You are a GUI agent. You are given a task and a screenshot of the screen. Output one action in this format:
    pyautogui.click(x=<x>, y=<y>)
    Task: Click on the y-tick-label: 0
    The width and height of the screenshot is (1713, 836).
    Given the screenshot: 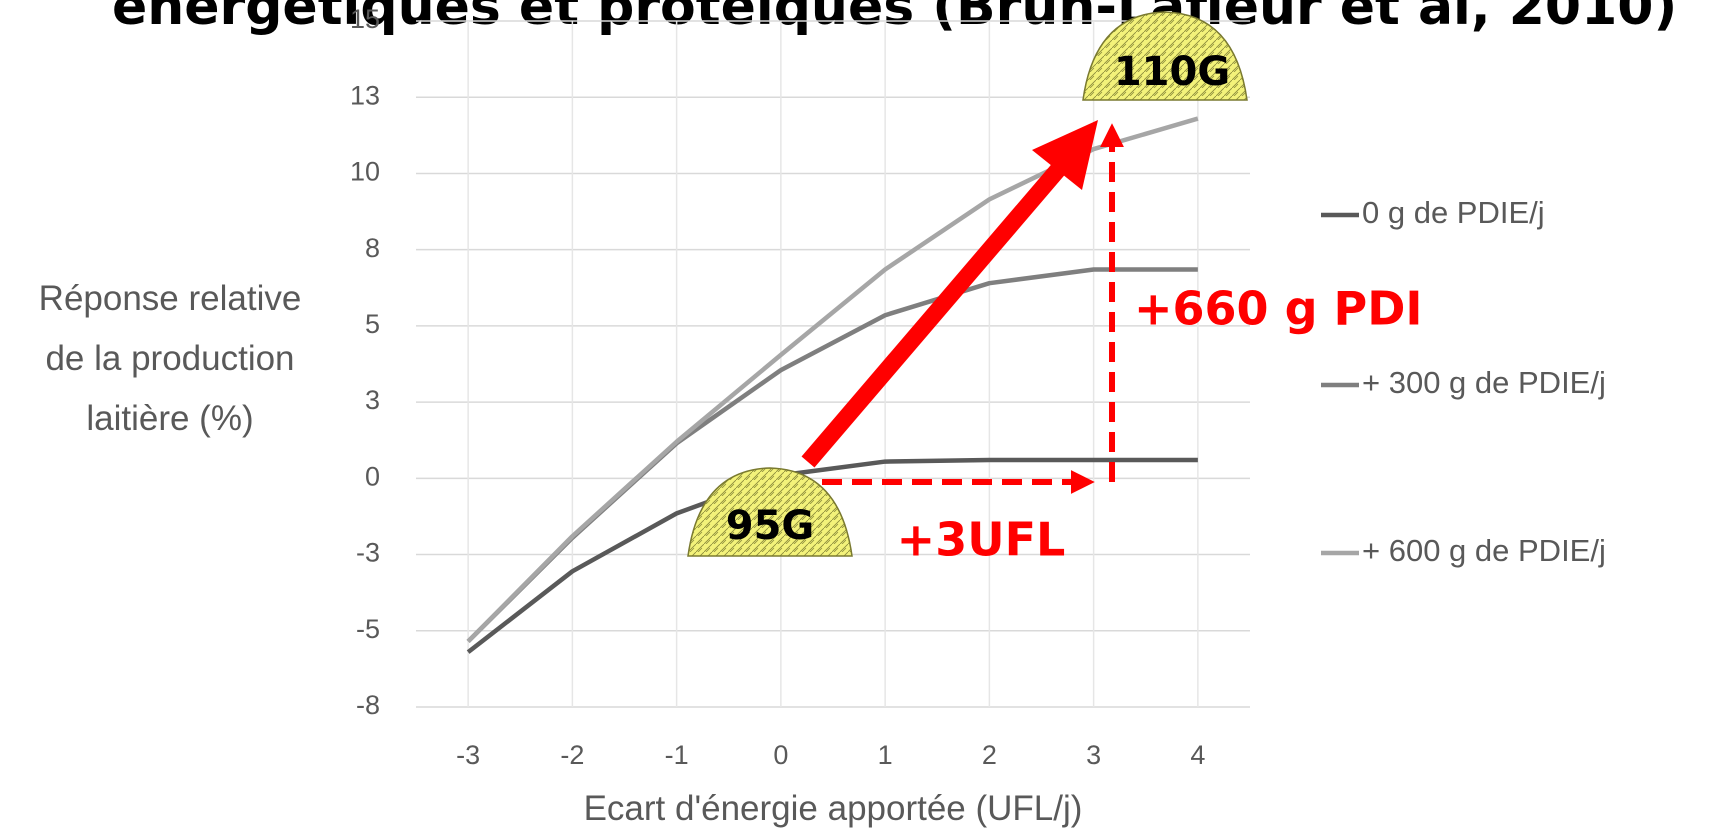 What is the action you would take?
    pyautogui.click(x=372, y=476)
    